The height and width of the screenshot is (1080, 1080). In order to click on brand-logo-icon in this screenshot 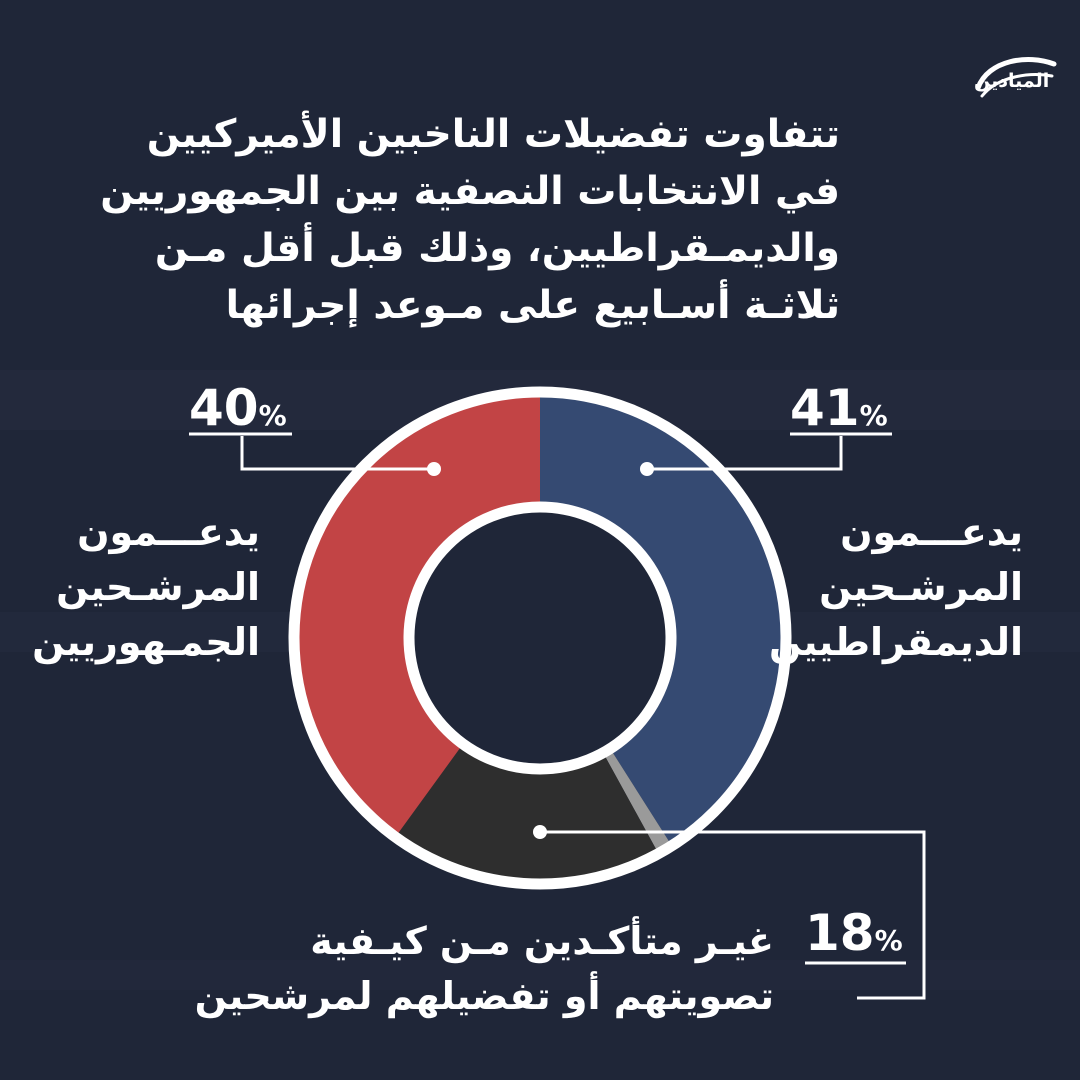, I will do `click(1016, 77)`.